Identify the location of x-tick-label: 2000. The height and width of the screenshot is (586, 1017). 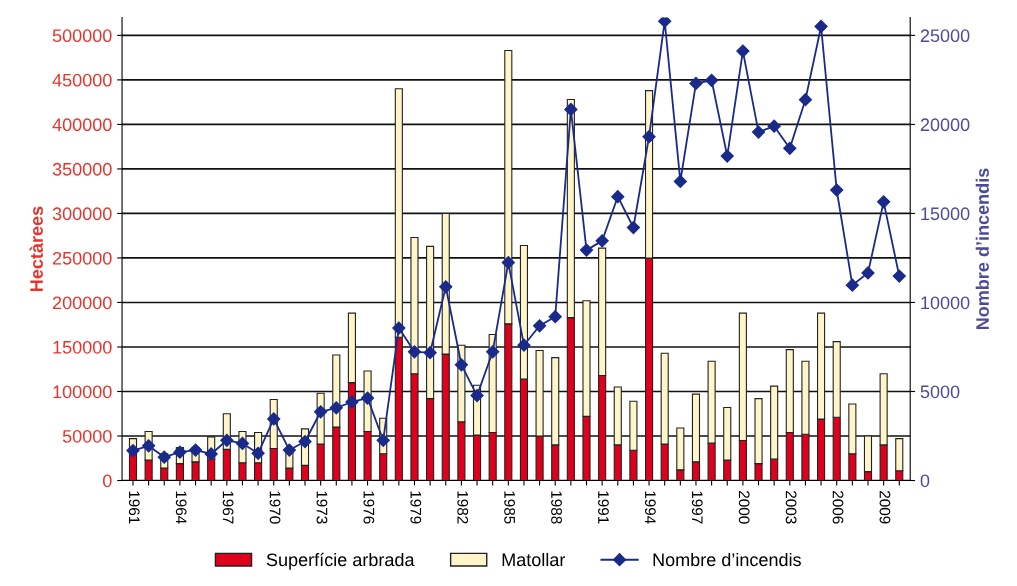
(744, 507).